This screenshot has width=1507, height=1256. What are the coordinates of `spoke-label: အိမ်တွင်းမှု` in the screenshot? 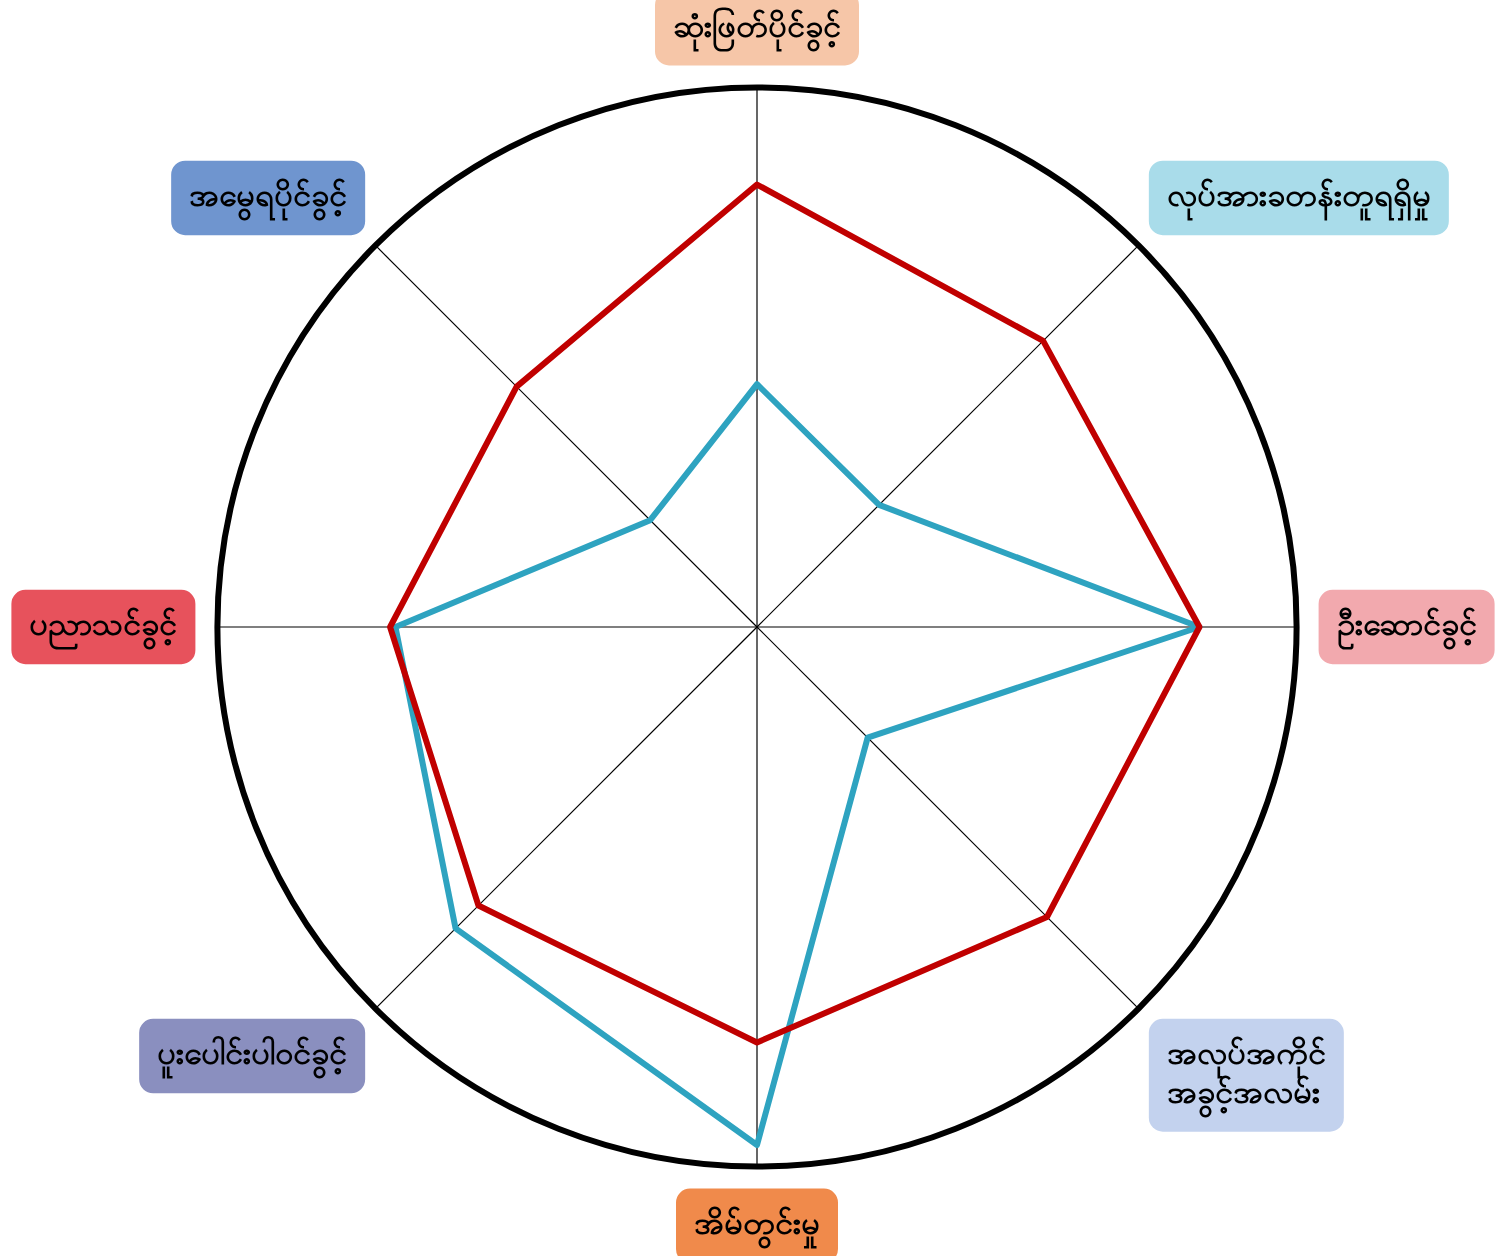 It's located at (757, 1227).